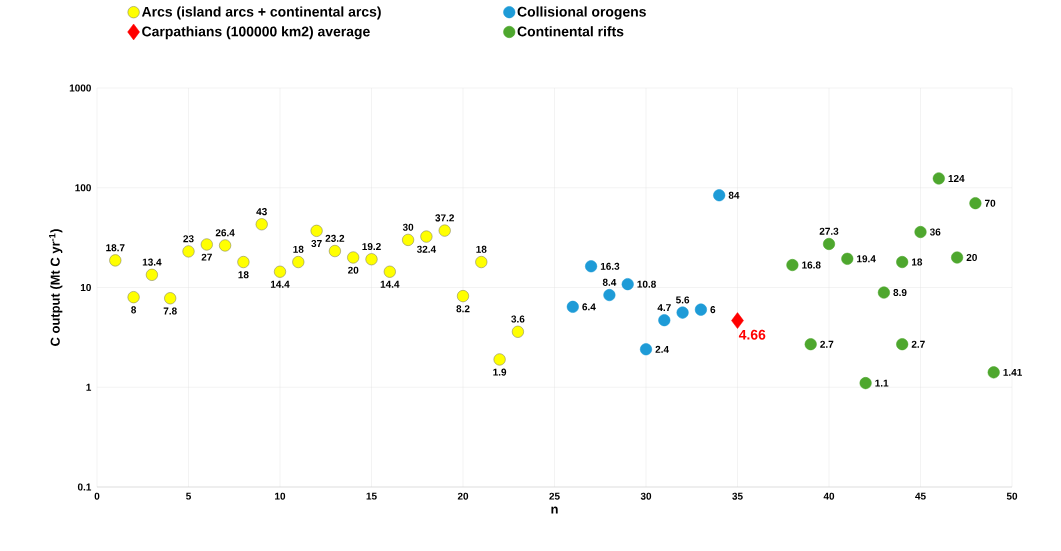 This screenshot has width=1061, height=551. Describe the element at coordinates (206, 257) in the screenshot. I see `data-label: 27` at that location.